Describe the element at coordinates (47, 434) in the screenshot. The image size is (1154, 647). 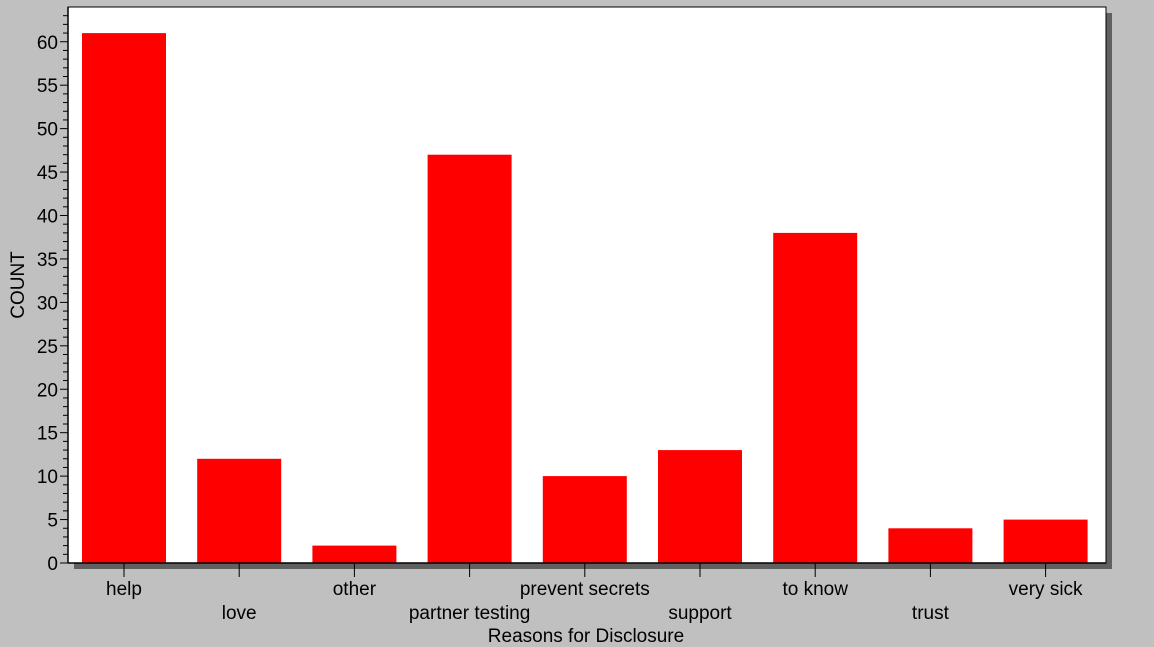
I see `y-tick-label: 15` at that location.